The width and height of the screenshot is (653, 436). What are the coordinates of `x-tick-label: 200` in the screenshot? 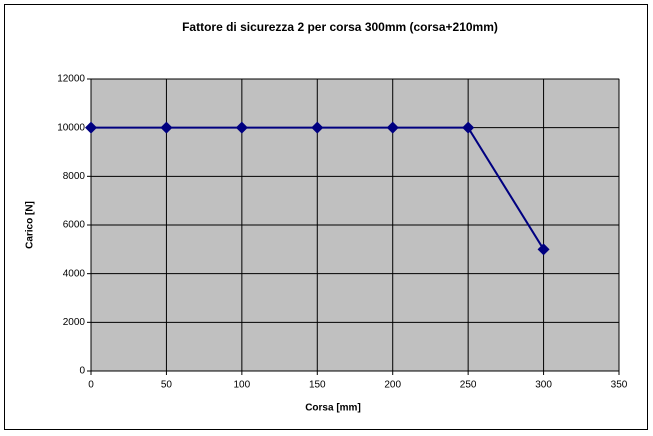 It's located at (392, 385).